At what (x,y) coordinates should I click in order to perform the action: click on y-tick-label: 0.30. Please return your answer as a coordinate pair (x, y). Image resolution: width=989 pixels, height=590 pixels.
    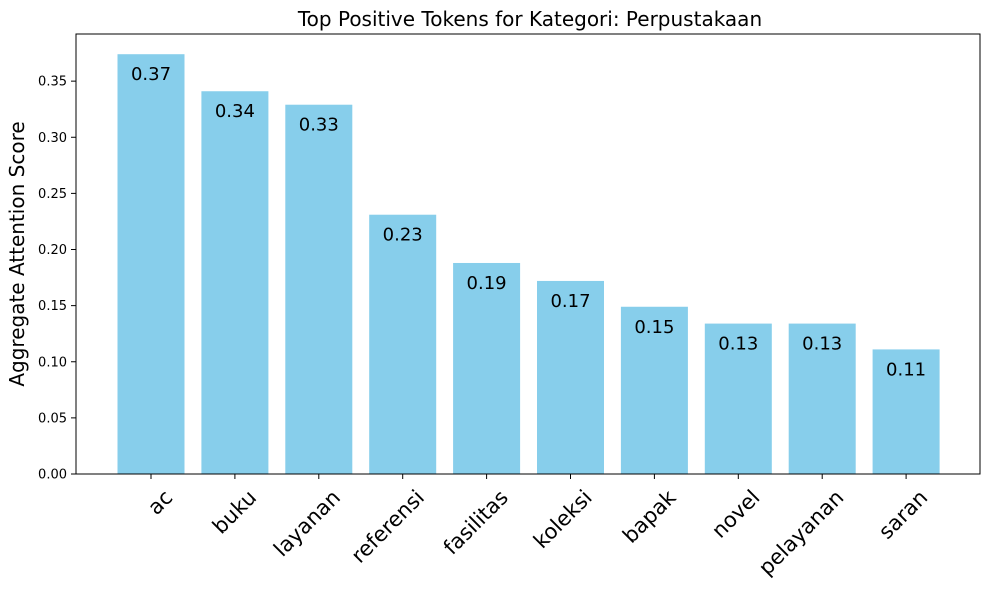
    Looking at the image, I should click on (52, 138).